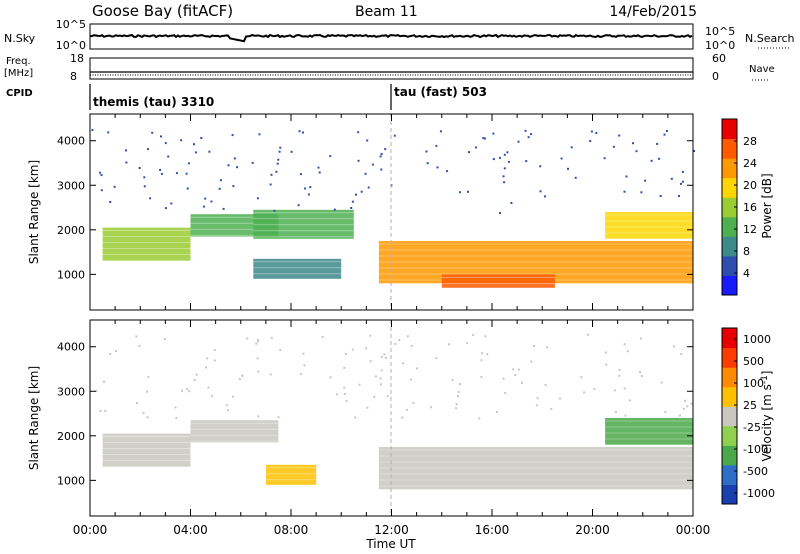 The height and width of the screenshot is (554, 800). Describe the element at coordinates (18, 61) in the screenshot. I see `freq-label: Freq.` at that location.